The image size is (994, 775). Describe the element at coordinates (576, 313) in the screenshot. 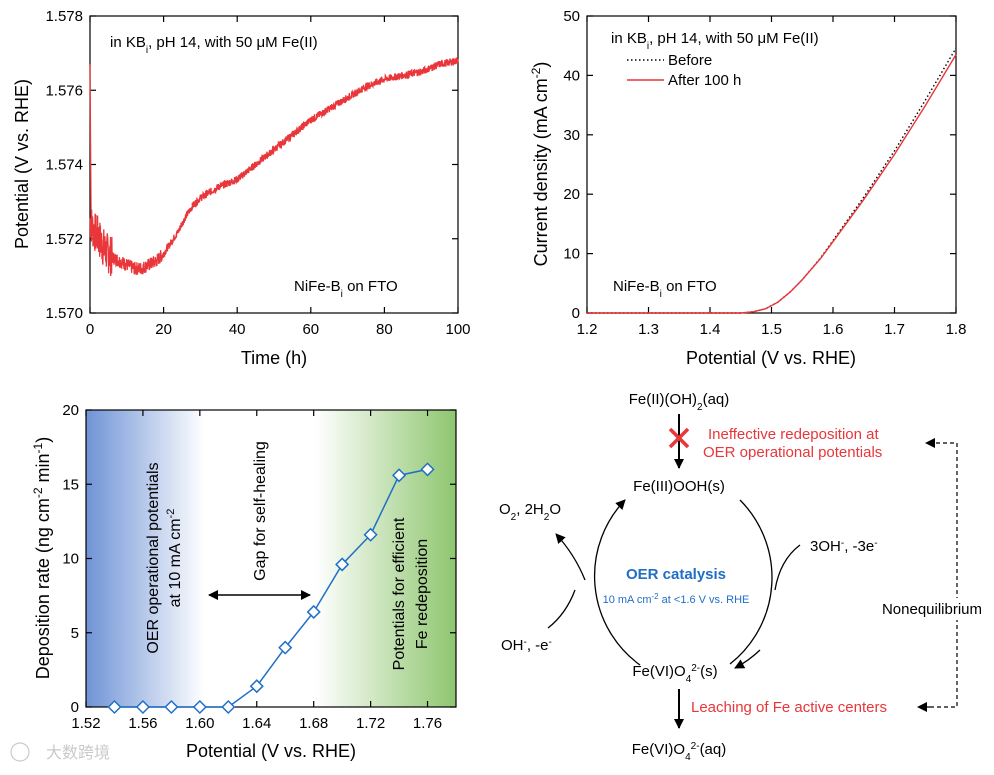

I see `panel-b-ytick-label: 0` at that location.